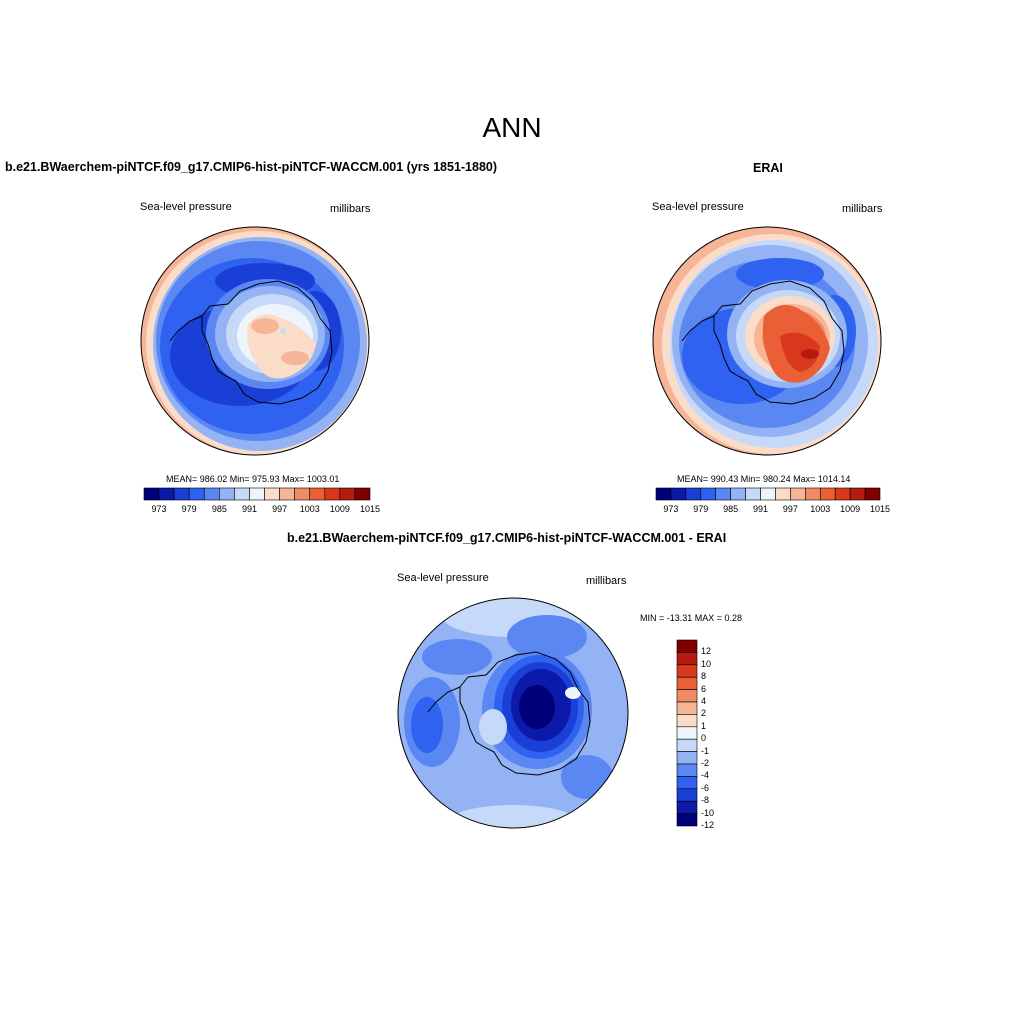 The width and height of the screenshot is (1024, 1024). I want to click on model-stats: MEAN= 986.02 Min= 975.93 Max= 1003.01, so click(253, 479).